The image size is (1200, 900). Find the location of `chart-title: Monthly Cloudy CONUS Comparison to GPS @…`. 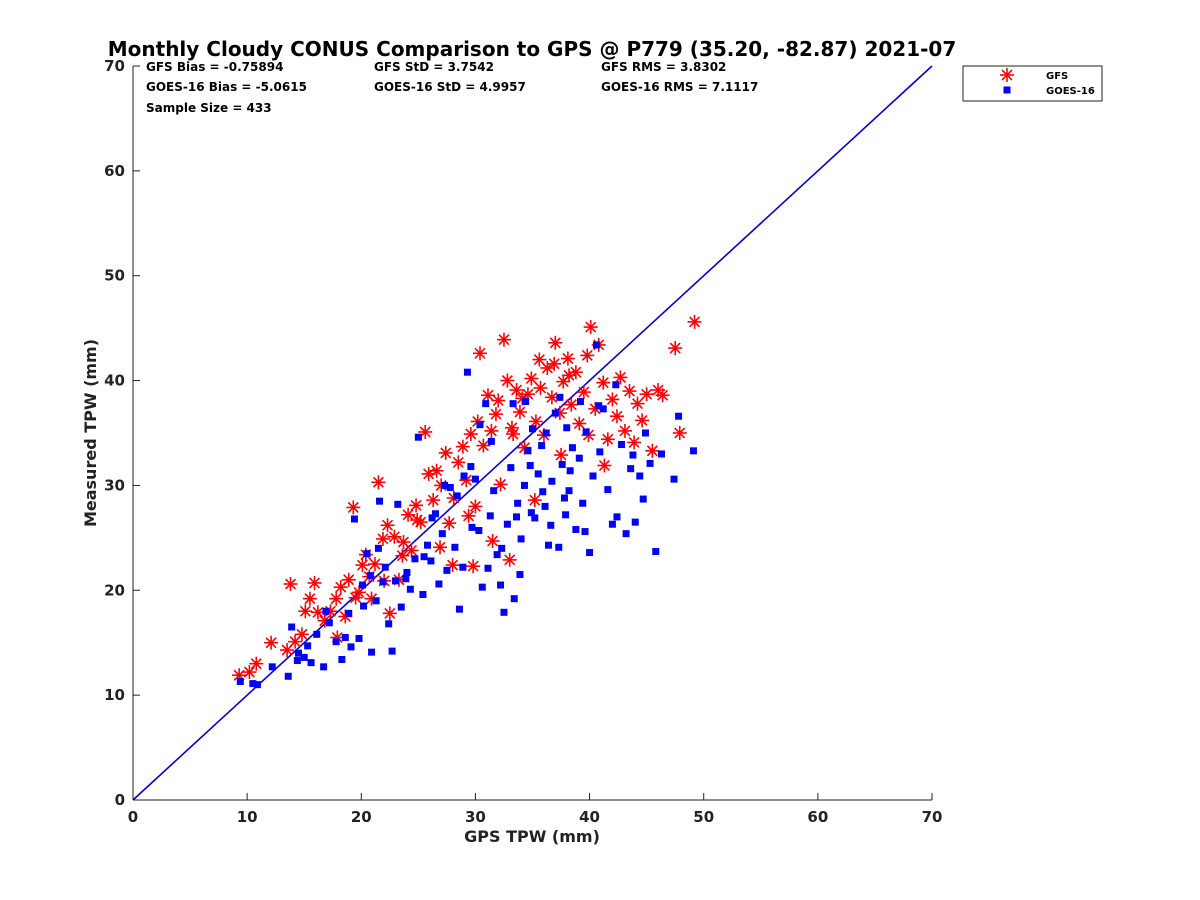

chart-title: Monthly Cloudy CONUS Comparison to GPS @… is located at coordinates (532, 49).